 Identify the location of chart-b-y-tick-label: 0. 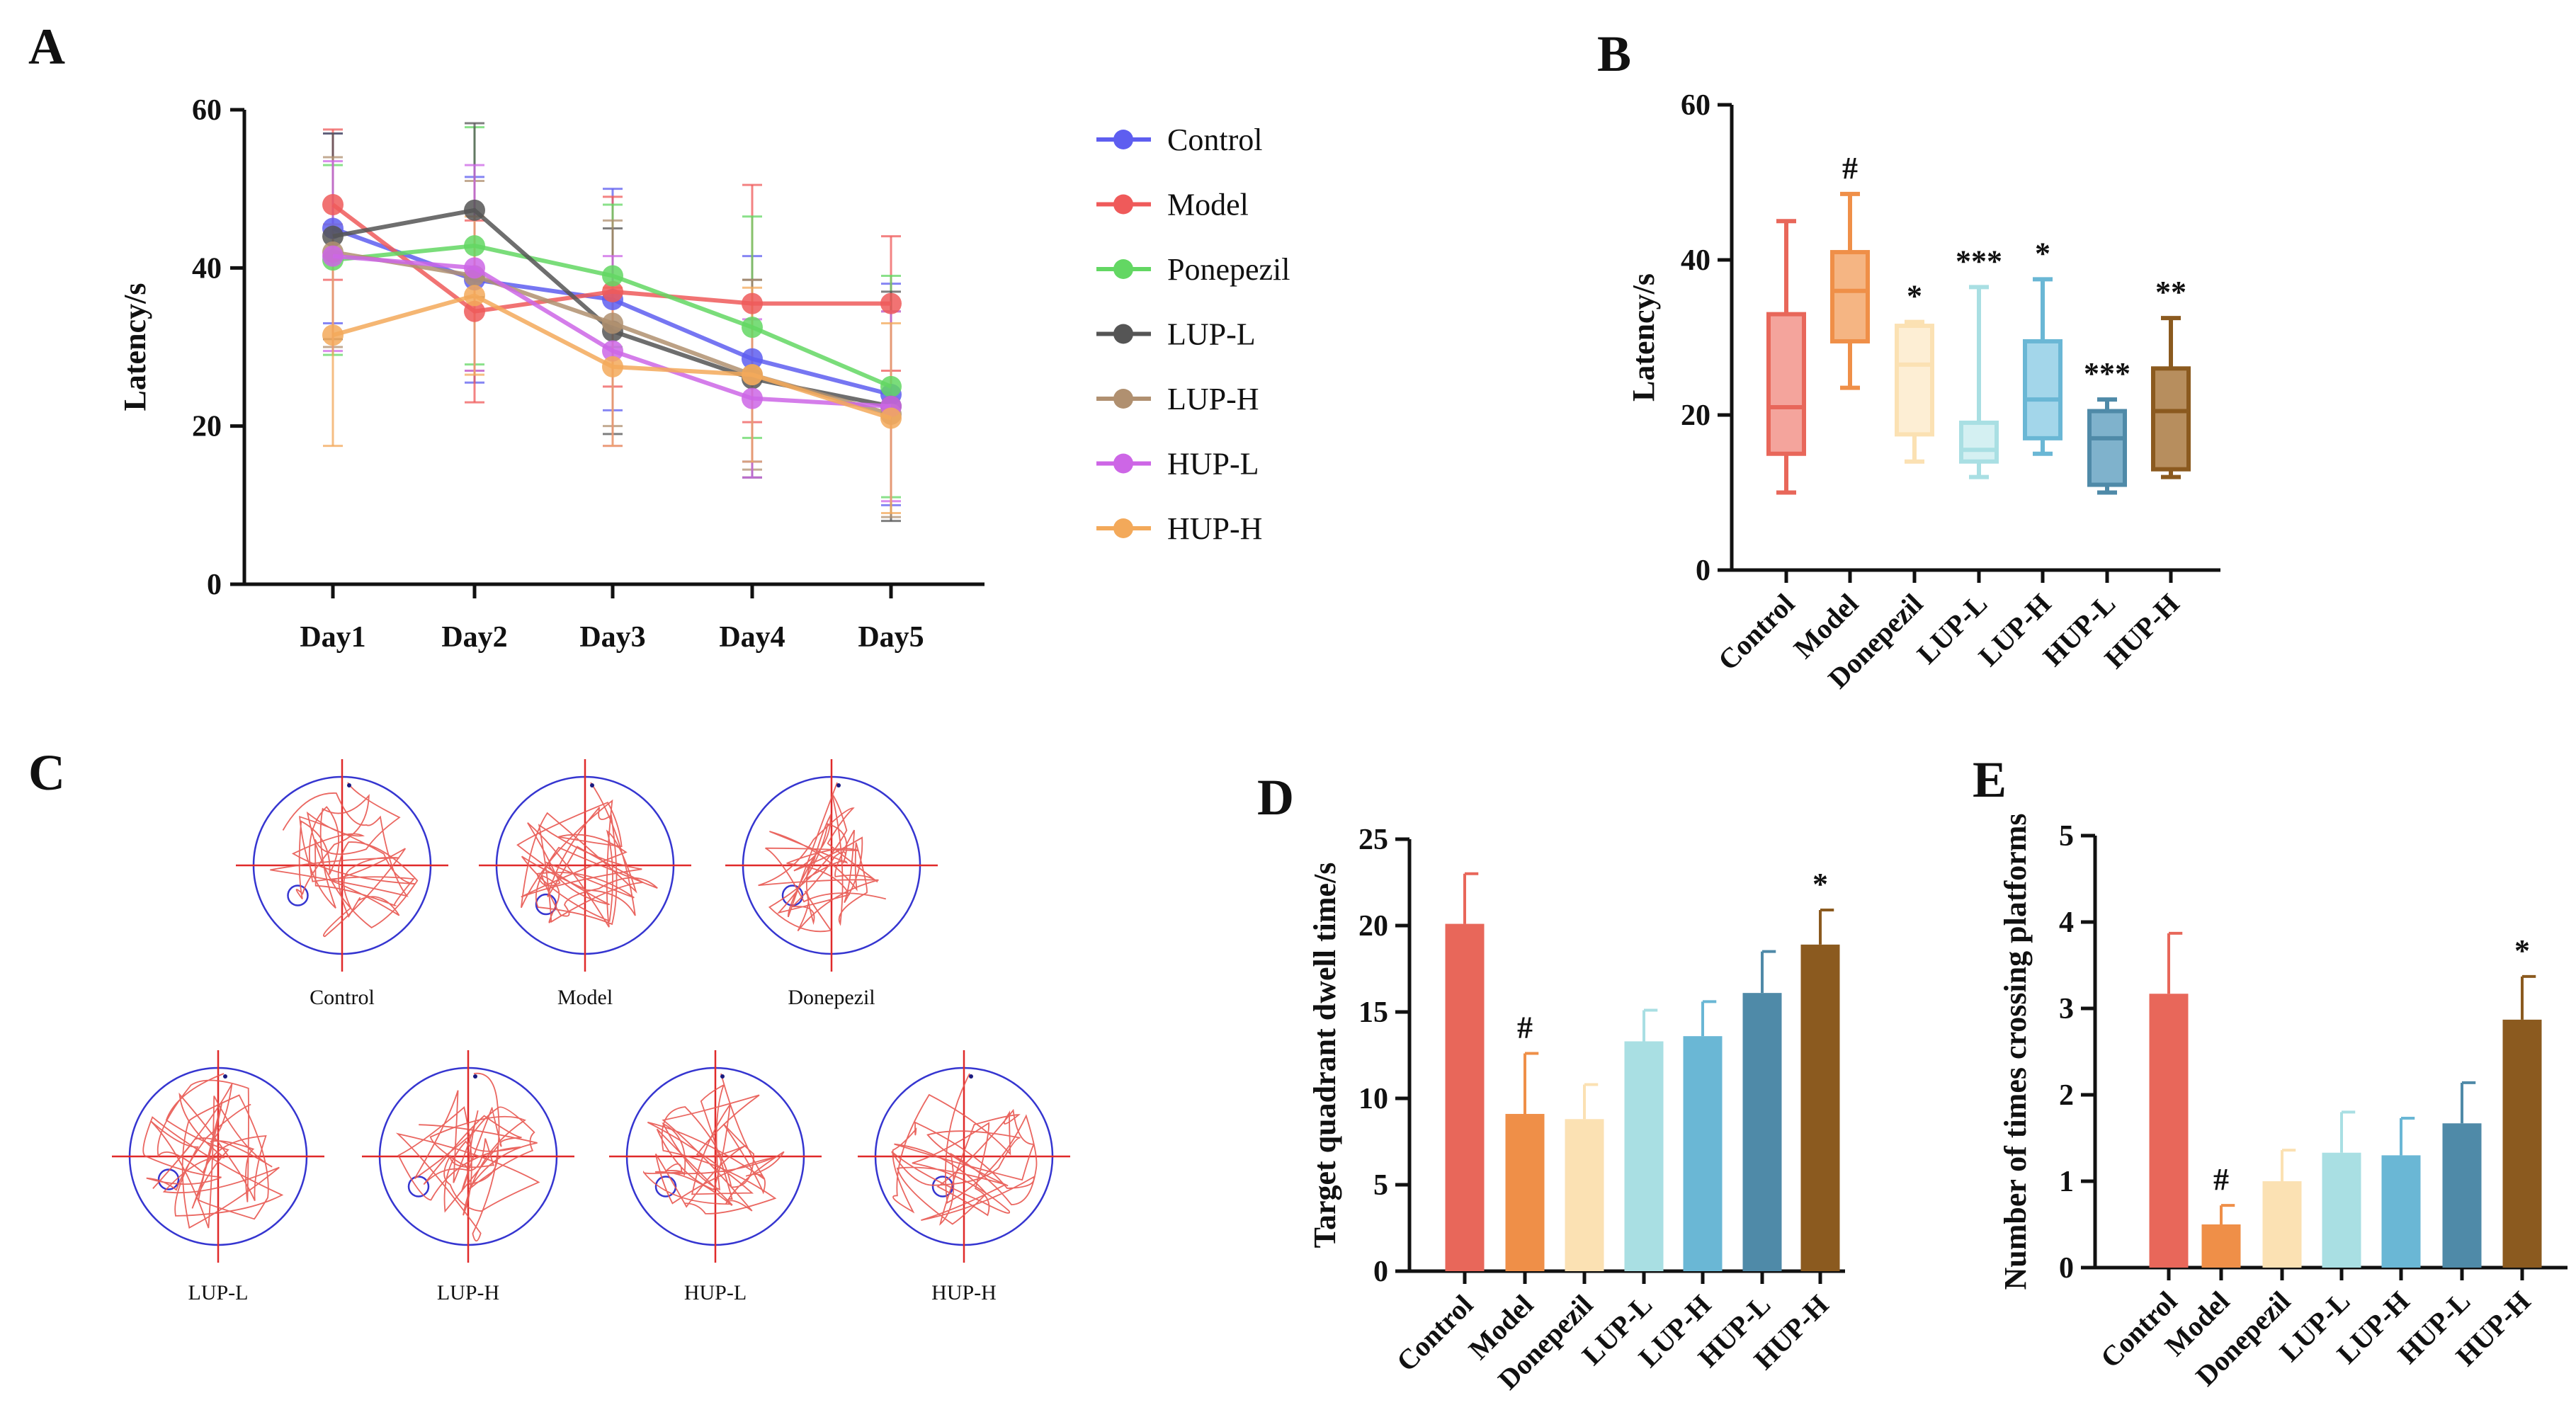
(1703, 570).